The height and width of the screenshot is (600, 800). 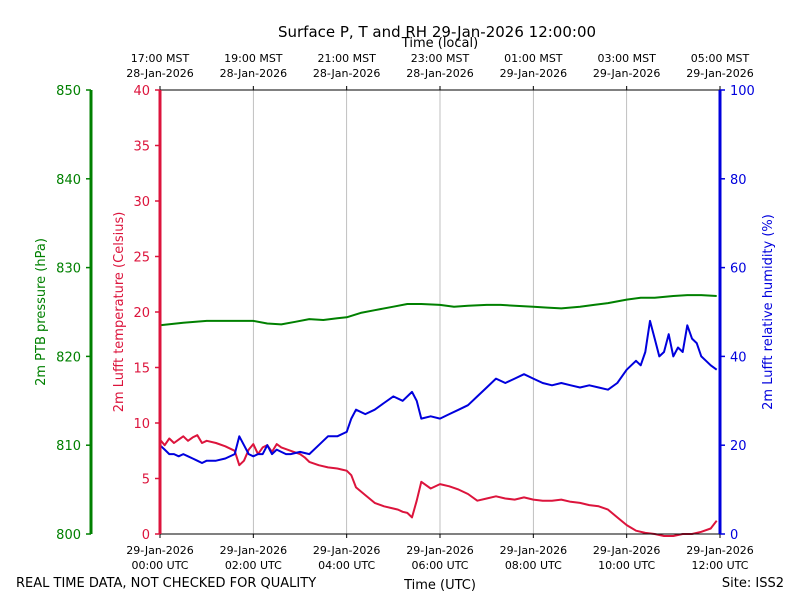 I want to click on temperature-axis-tick-label: 30, so click(x=141, y=202).